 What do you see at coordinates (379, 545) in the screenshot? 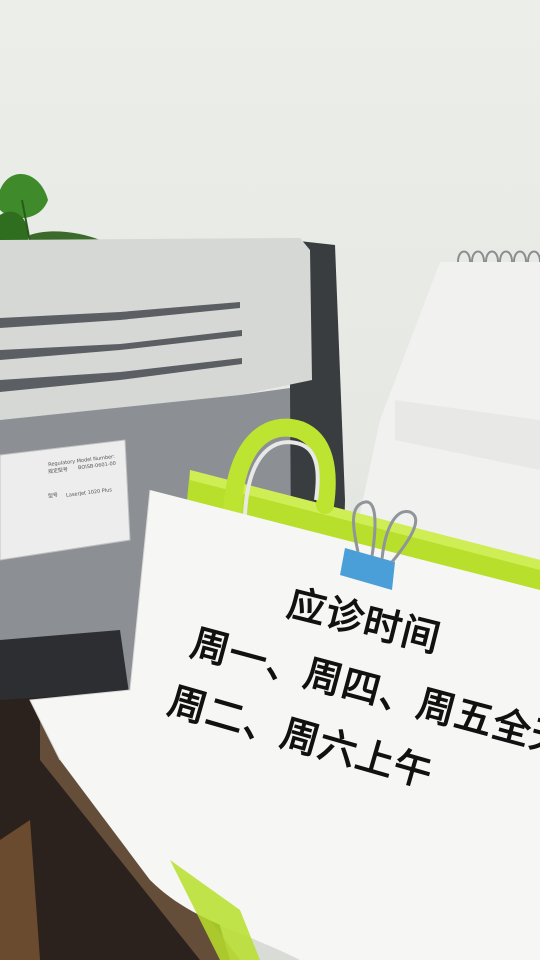
I see `binder-clip` at bounding box center [379, 545].